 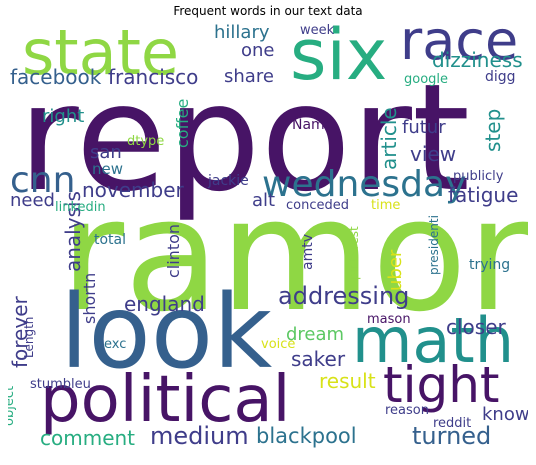 What do you see at coordinates (106, 152) in the screenshot?
I see `word-san: san` at bounding box center [106, 152].